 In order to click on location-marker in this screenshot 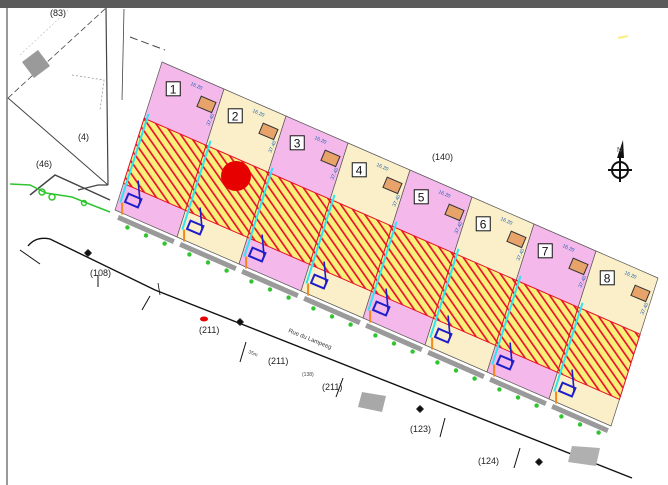, I will do `click(236, 176)`.